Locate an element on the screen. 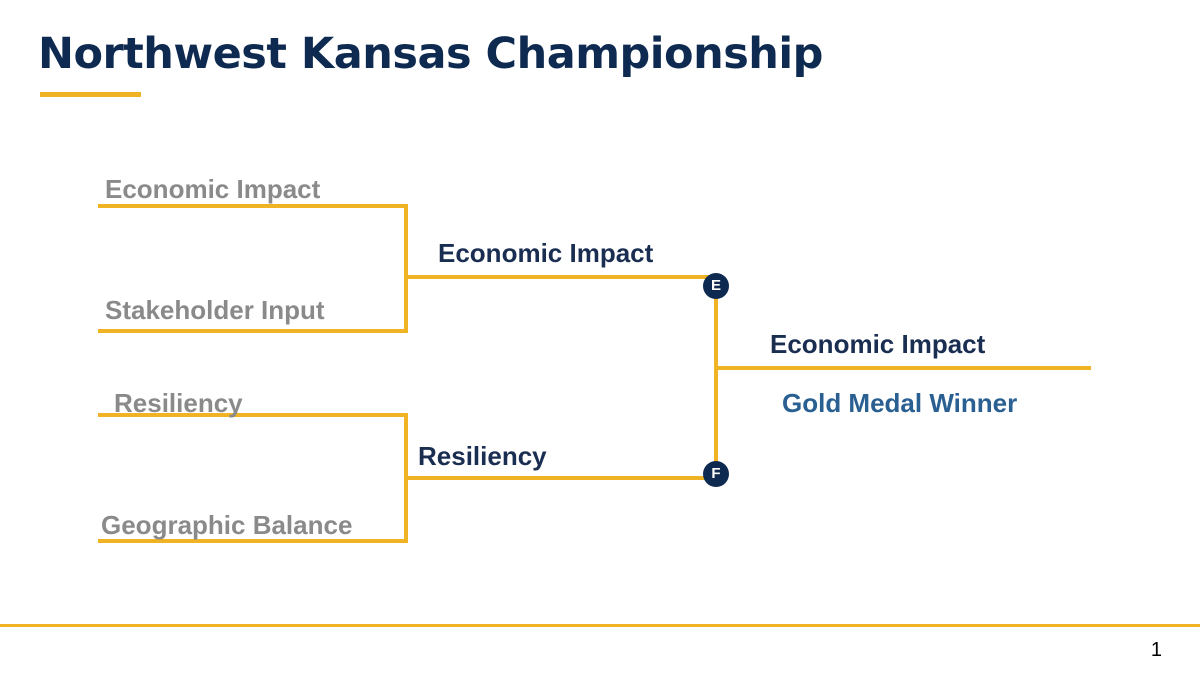 The width and height of the screenshot is (1200, 675). final-winner-label: Economic Impact is located at coordinates (878, 344).